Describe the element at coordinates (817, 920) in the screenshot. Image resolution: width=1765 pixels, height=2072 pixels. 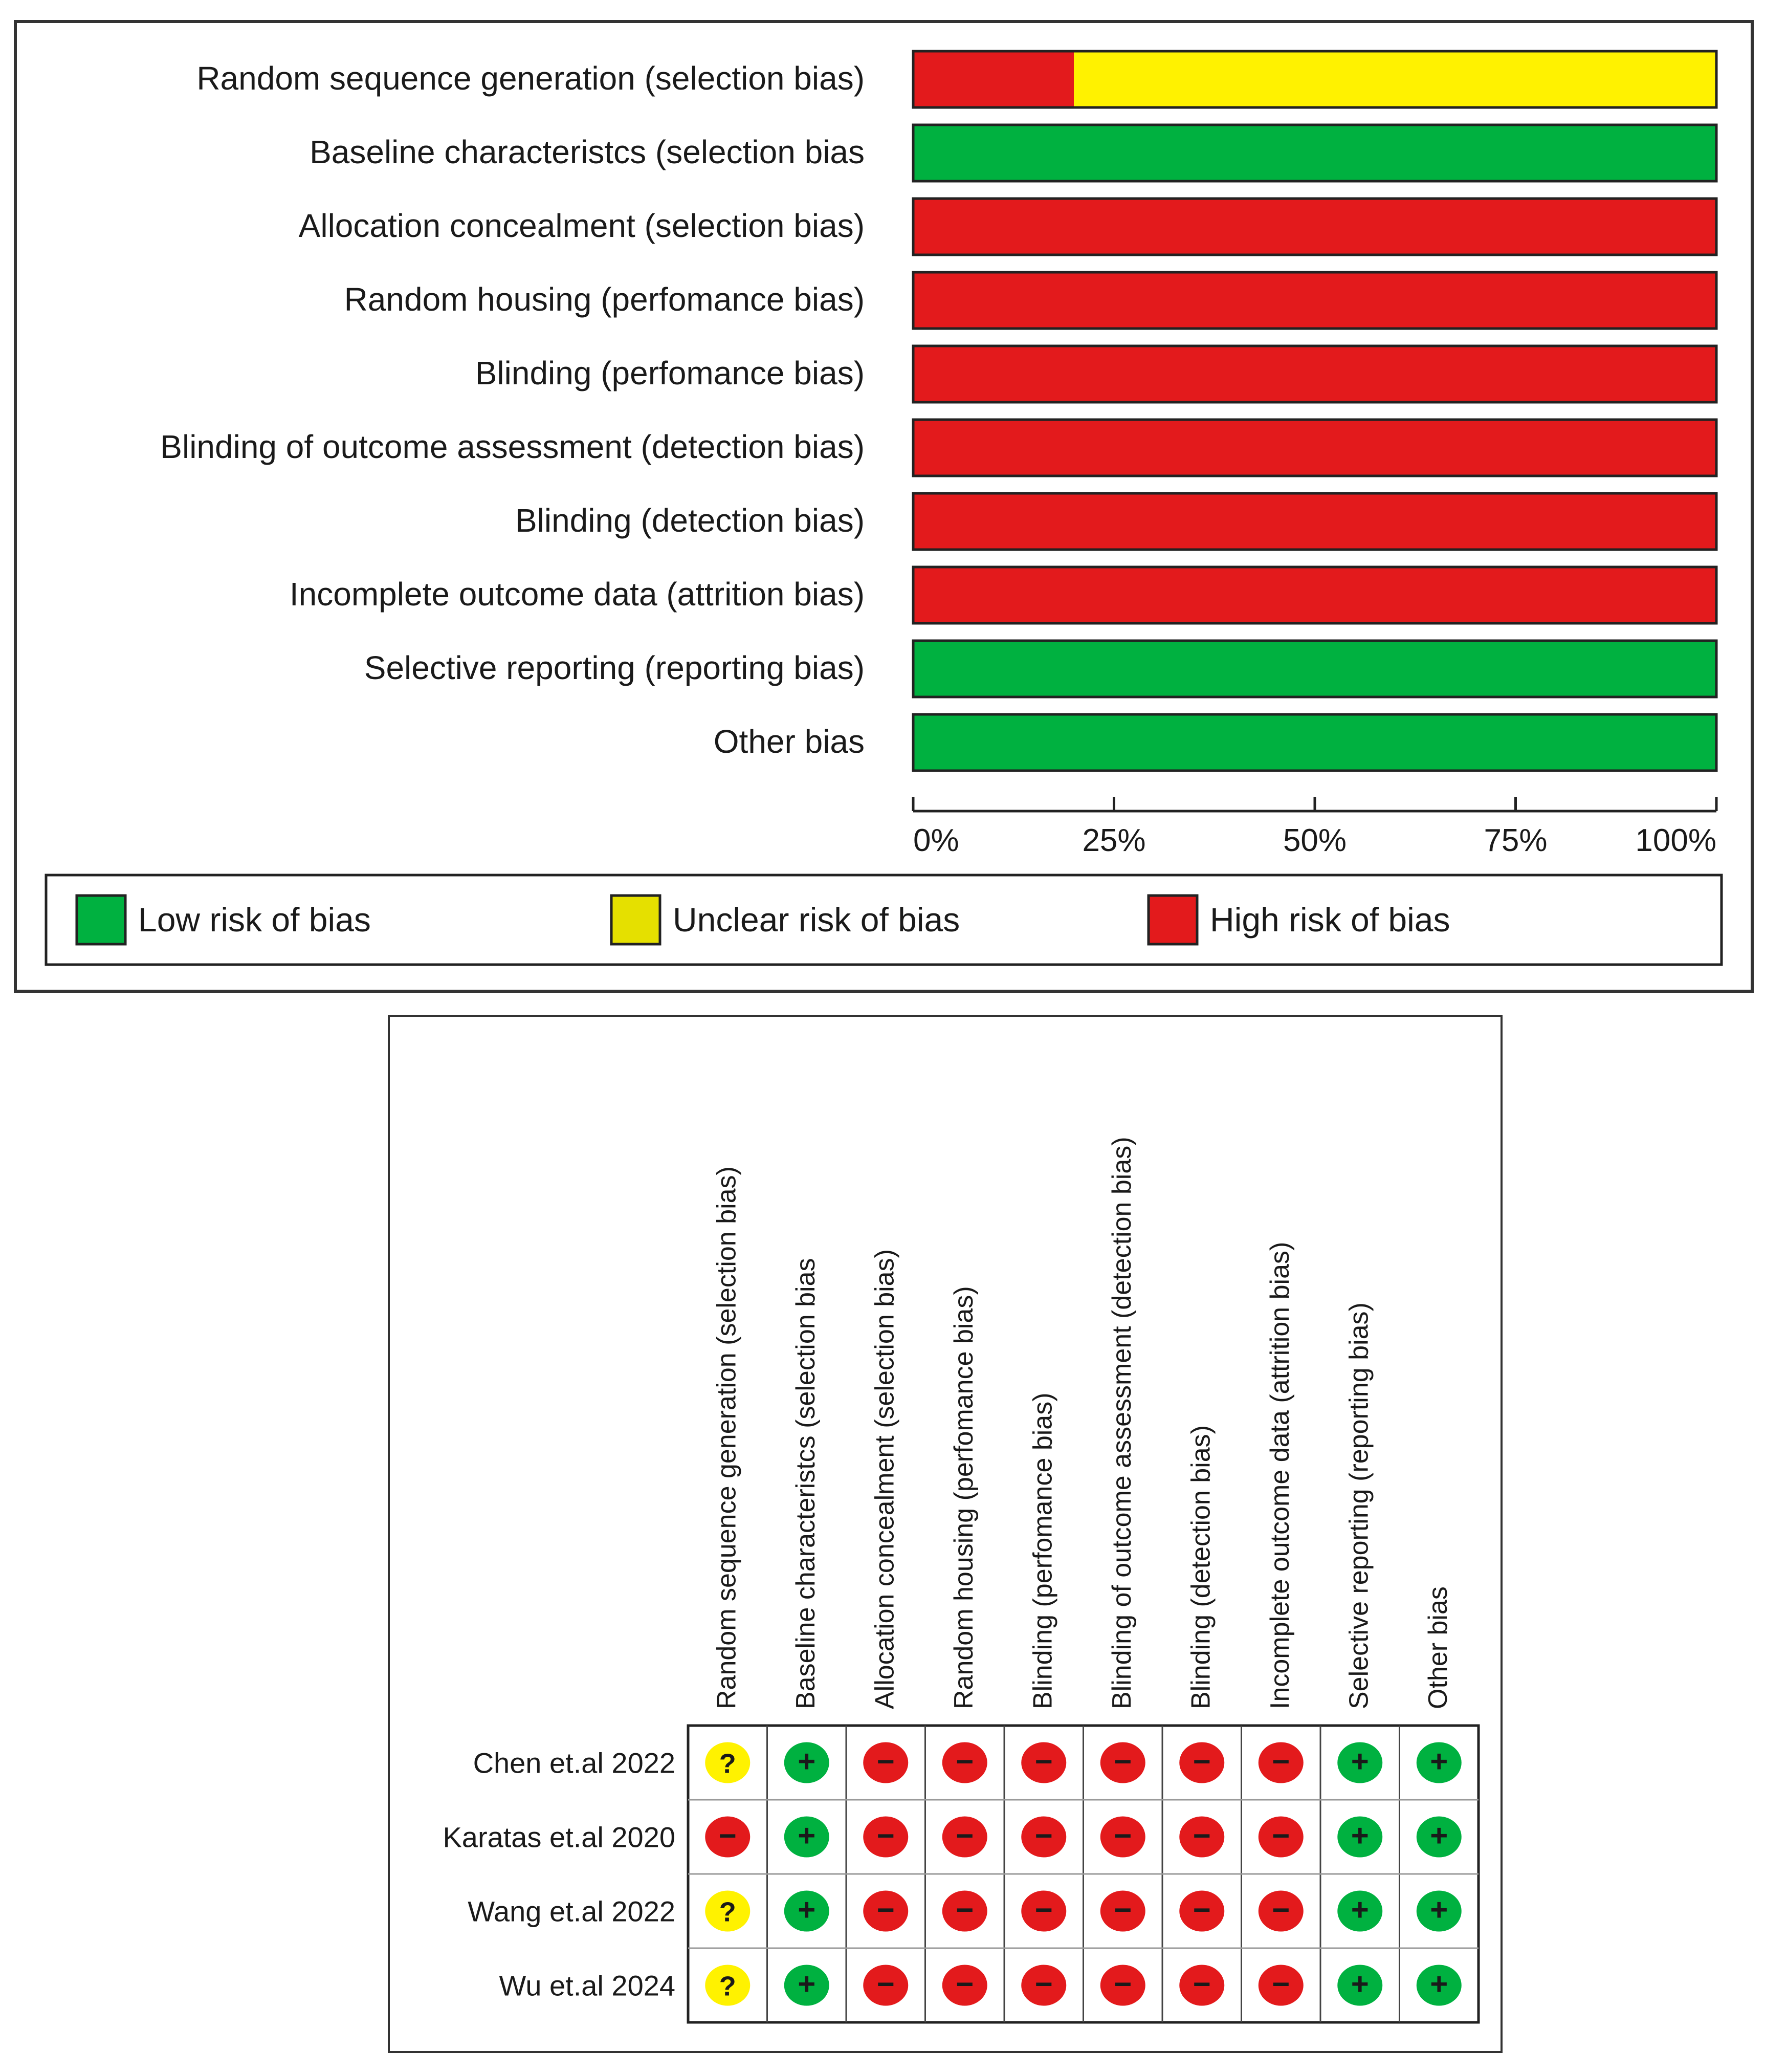
I see `legend-label: Unclear risk of bias` at that location.